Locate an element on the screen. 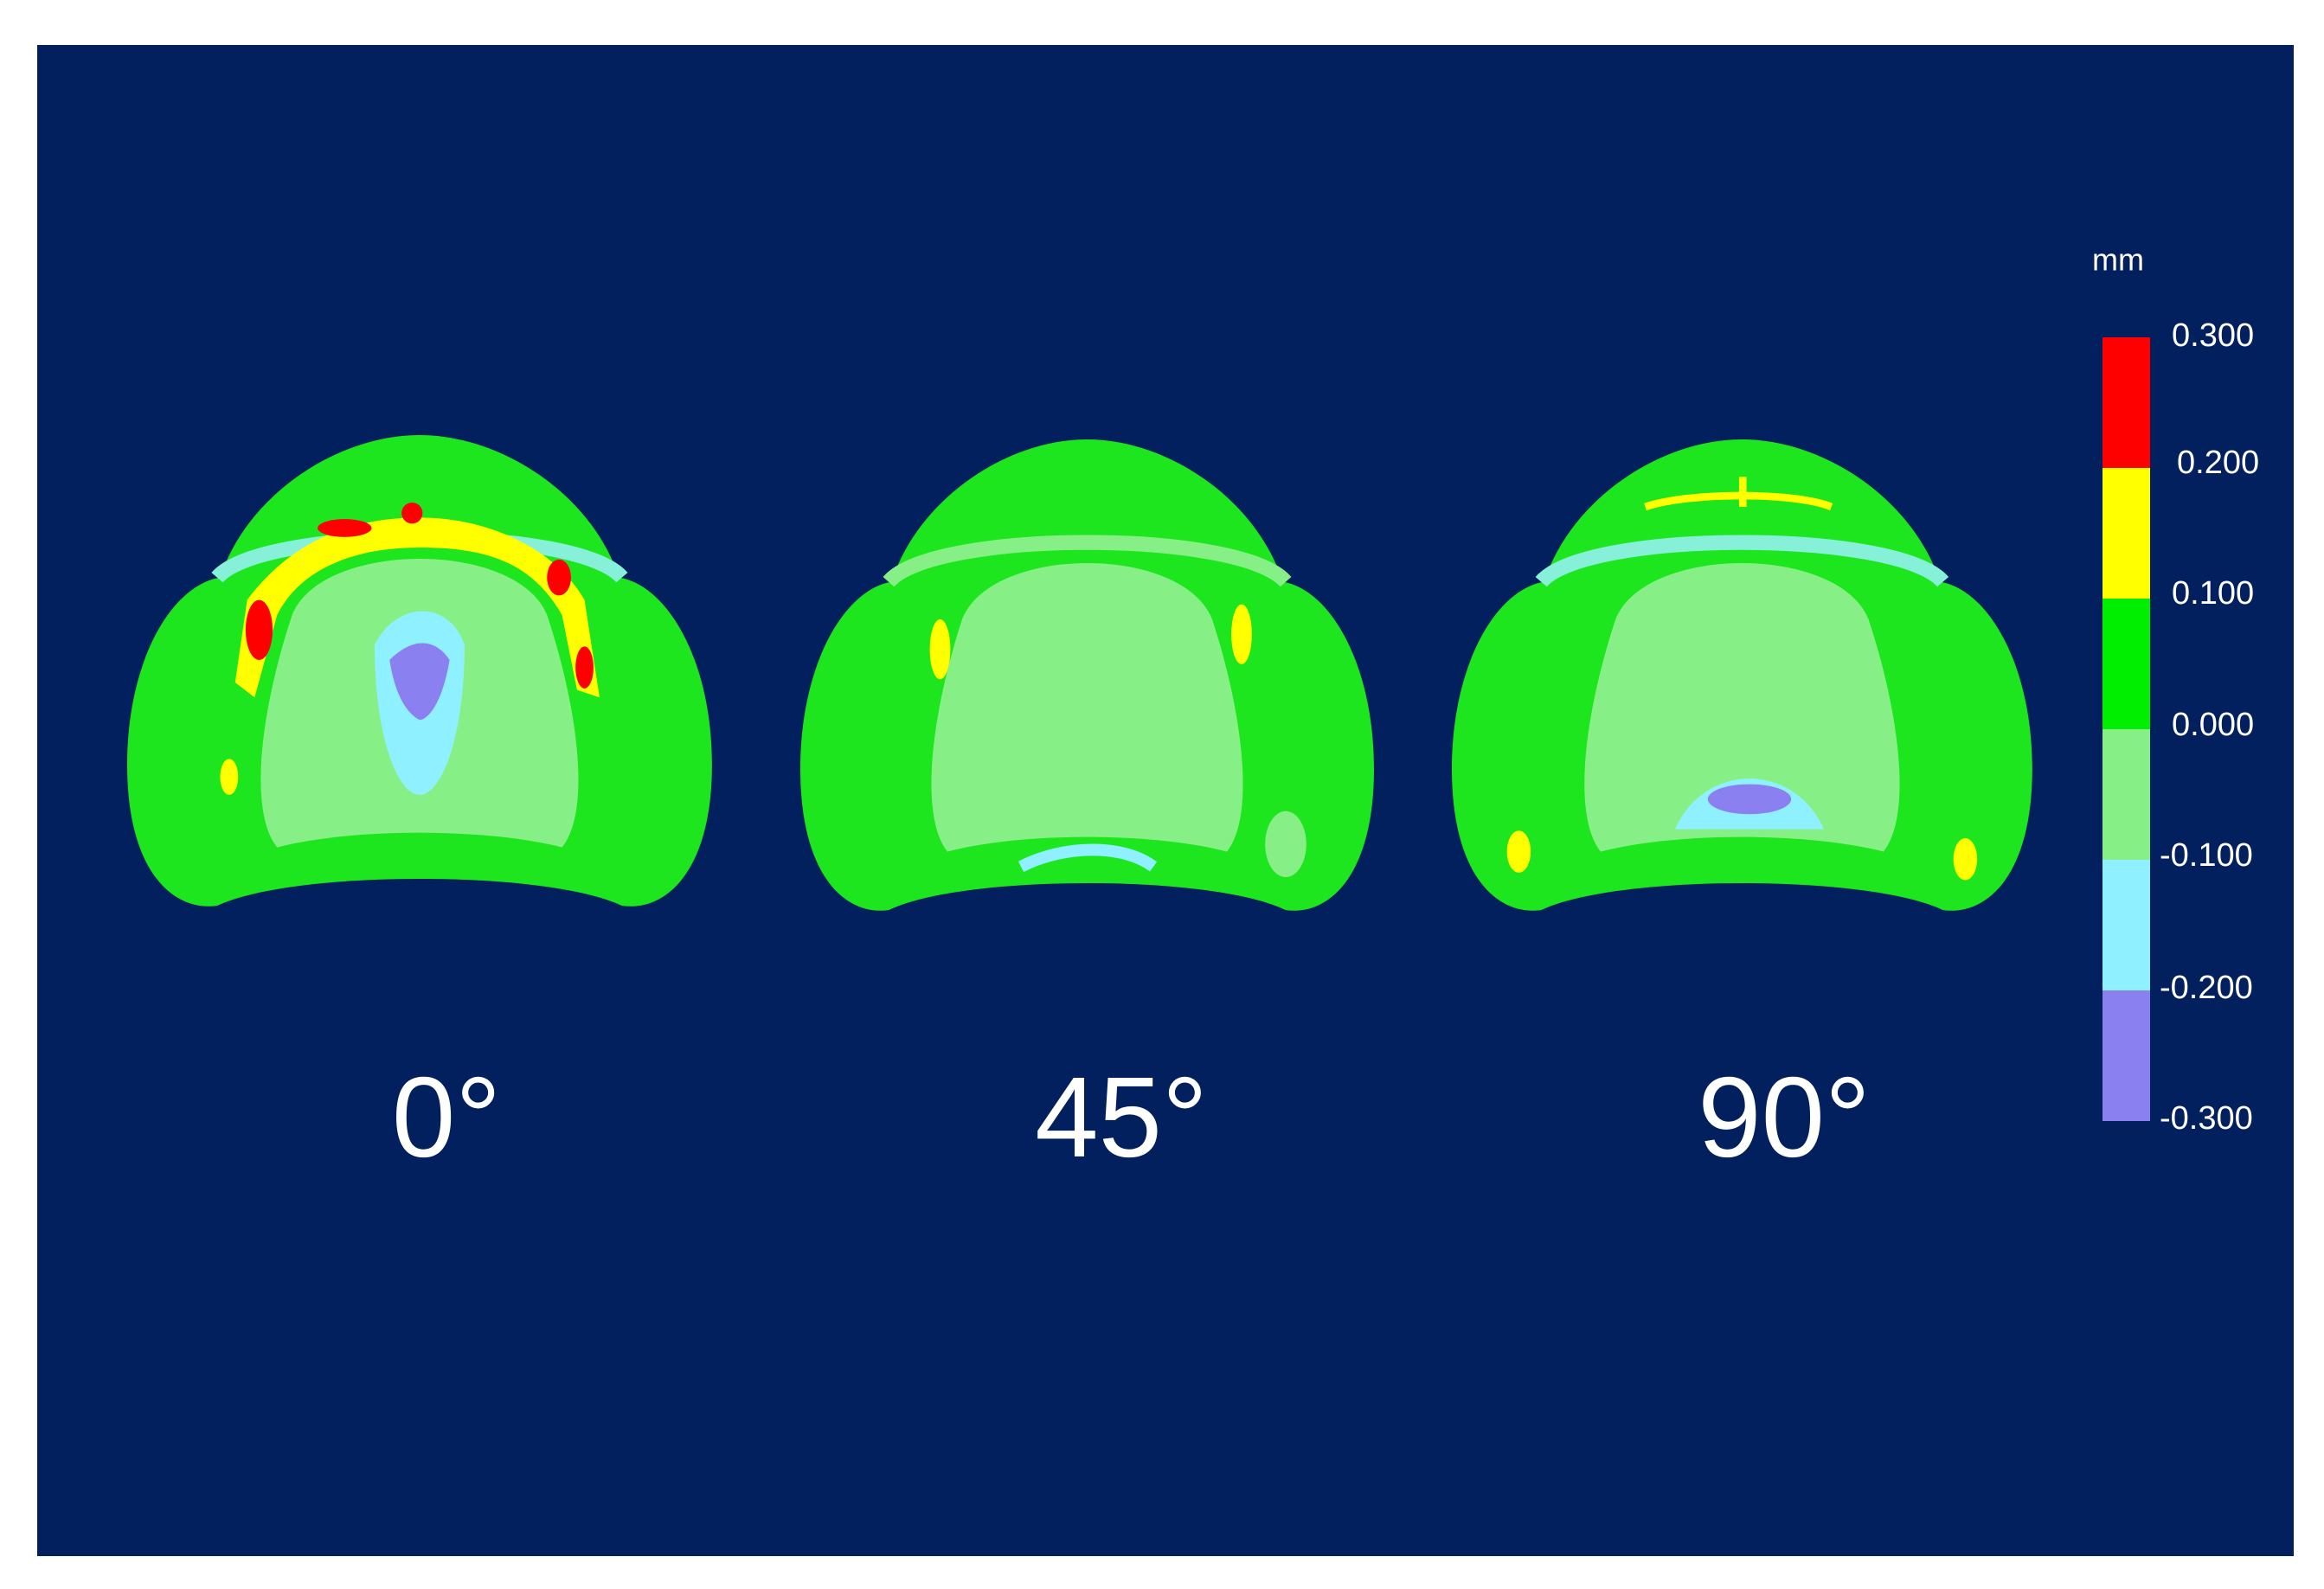 This screenshot has height=1589, width=2324. color-bar is located at coordinates (2126, 729).